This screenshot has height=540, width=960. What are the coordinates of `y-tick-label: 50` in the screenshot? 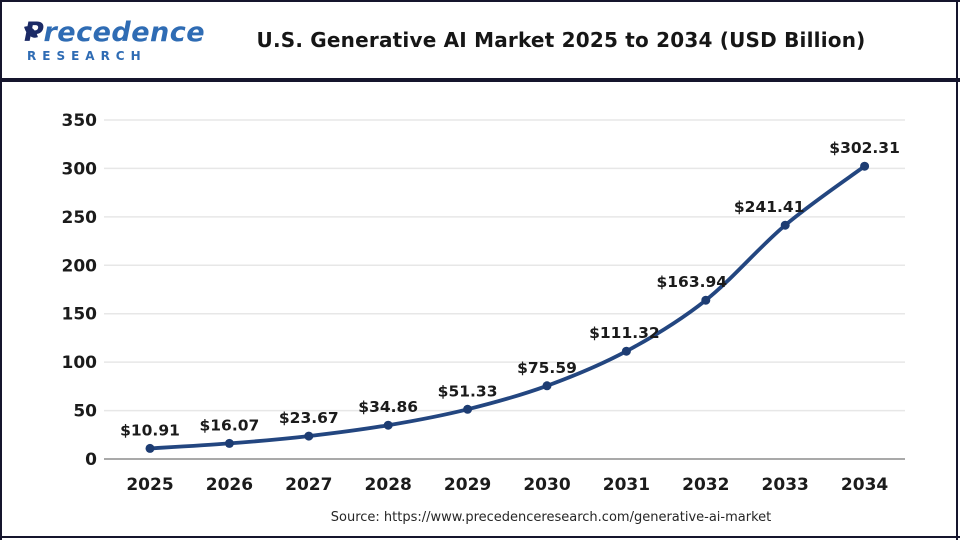 It's located at (85, 412).